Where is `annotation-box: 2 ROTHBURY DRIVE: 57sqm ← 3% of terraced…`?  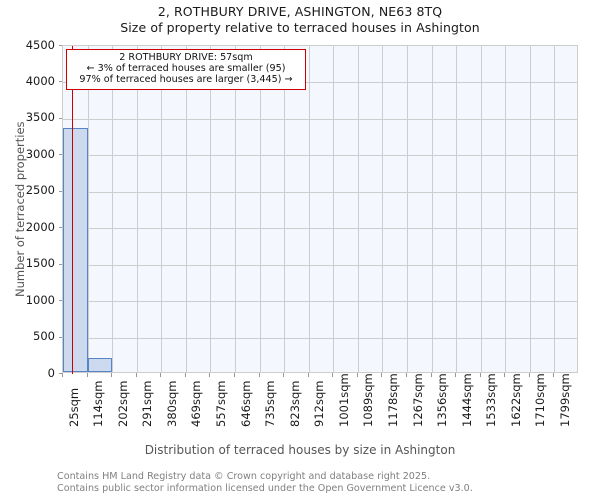
annotation-box: 2 ROTHBURY DRIVE: 57sqm ← 3% of terraced… is located at coordinates (186, 69).